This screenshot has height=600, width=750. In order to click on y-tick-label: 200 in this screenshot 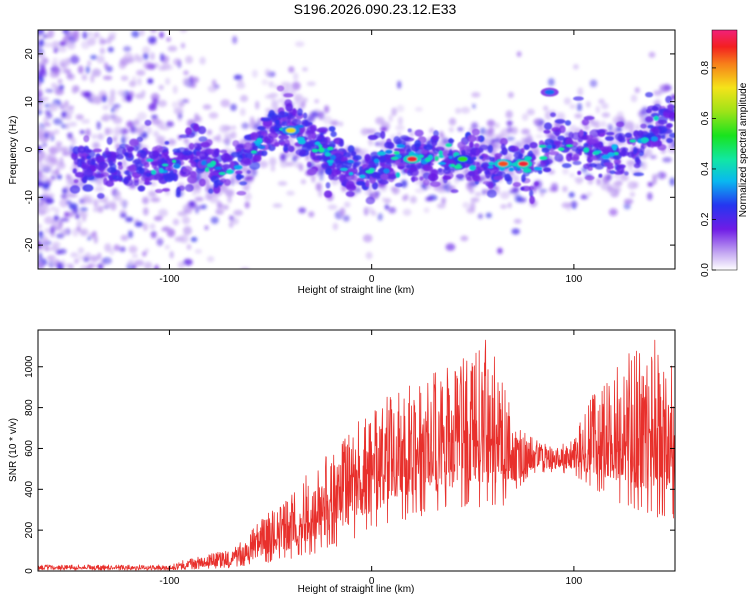, I will do `click(29, 529)`.